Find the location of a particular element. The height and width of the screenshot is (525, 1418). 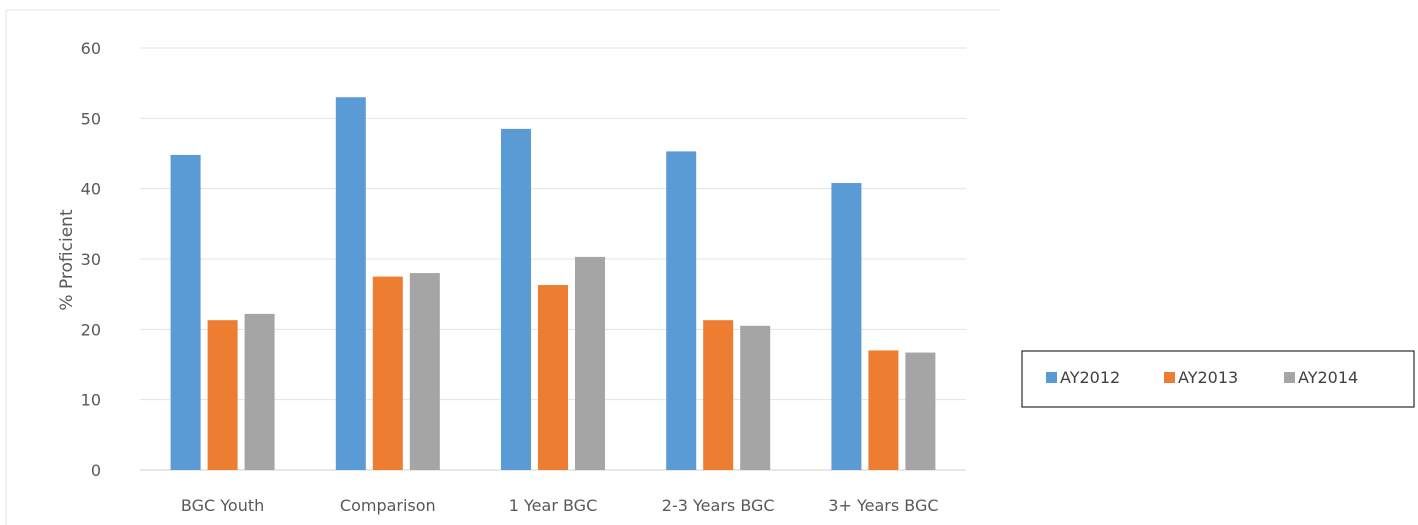

y-axis-ticks: 0 10 20 30 40 50 60 is located at coordinates (91, 259).